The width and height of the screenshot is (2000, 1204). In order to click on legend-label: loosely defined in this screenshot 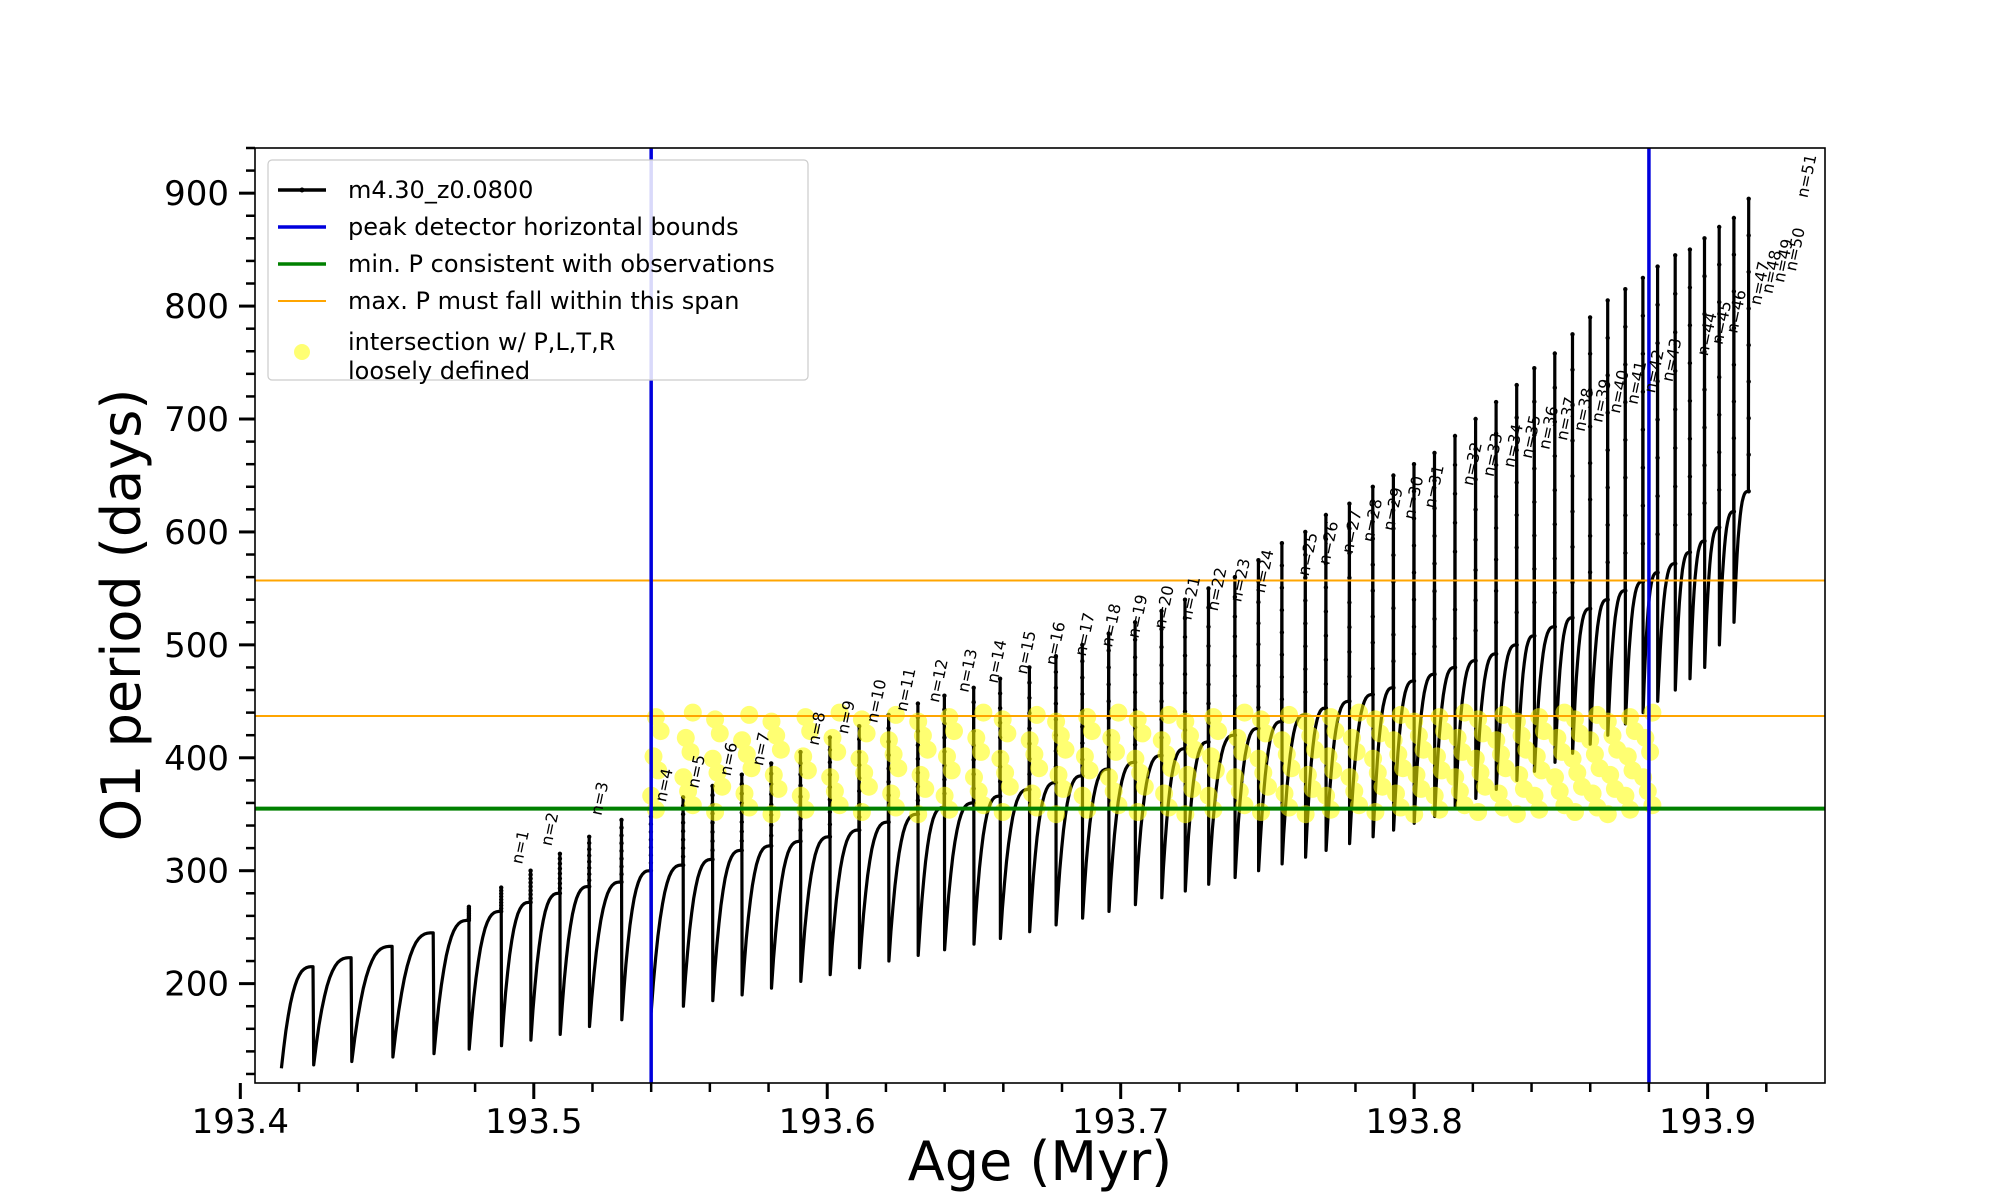, I will do `click(439, 371)`.